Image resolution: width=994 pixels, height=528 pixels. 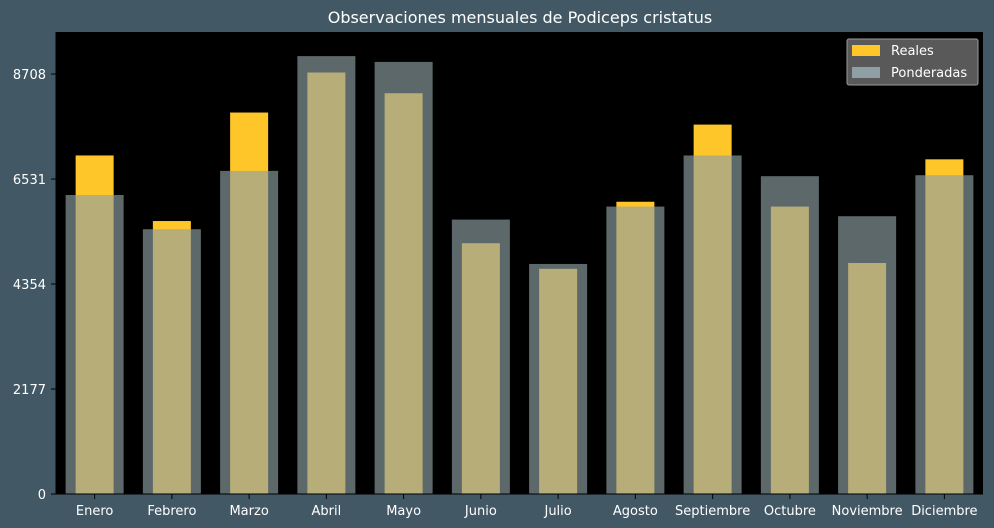 I want to click on bar-ponderadas-abril, so click(x=326, y=275).